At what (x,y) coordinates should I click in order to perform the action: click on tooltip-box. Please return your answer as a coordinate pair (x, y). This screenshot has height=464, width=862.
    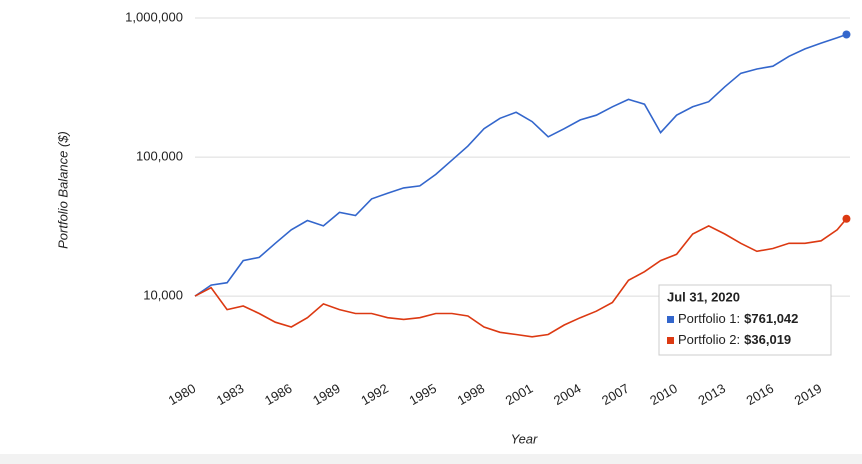
    Looking at the image, I should click on (745, 320).